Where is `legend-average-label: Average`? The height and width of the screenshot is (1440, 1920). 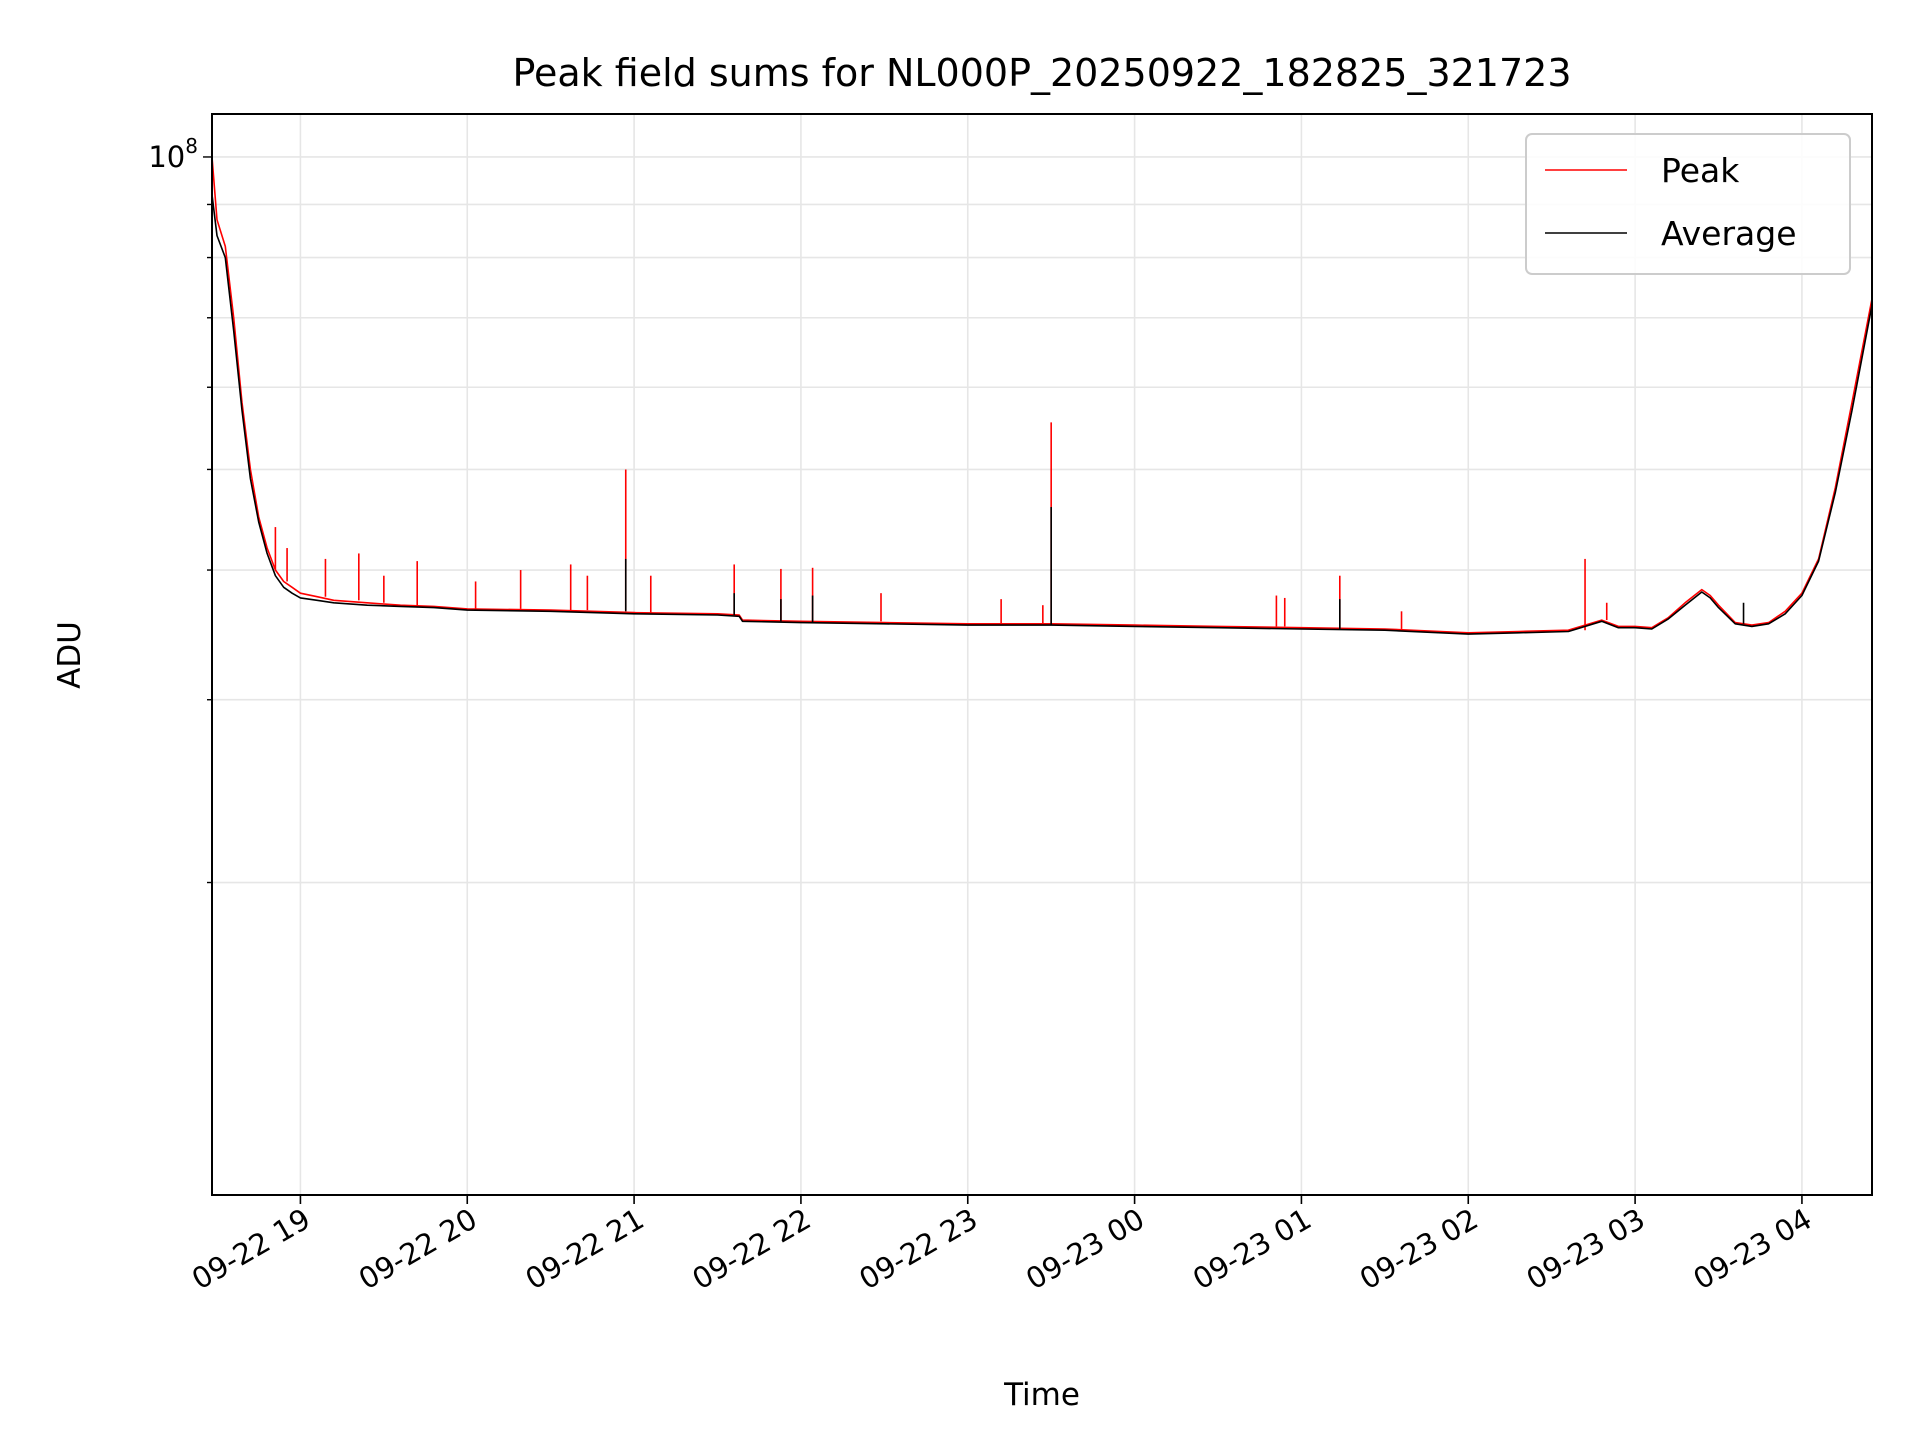 legend-average-label: Average is located at coordinates (1729, 233).